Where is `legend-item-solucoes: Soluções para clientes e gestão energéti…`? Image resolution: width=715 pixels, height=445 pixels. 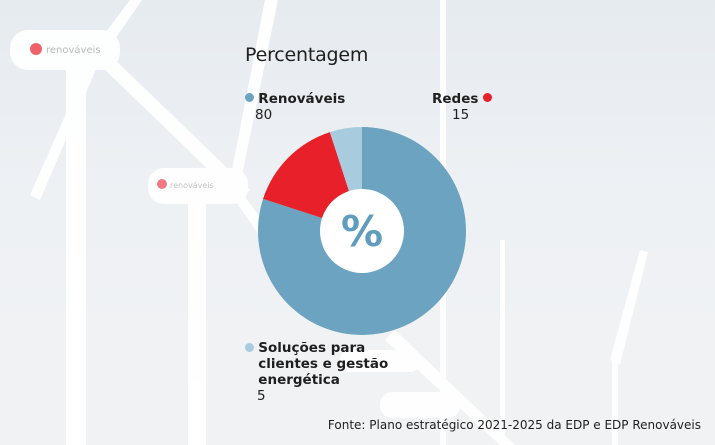 legend-item-solucoes: Soluções para clientes e gestão energéti… is located at coordinates (321, 372).